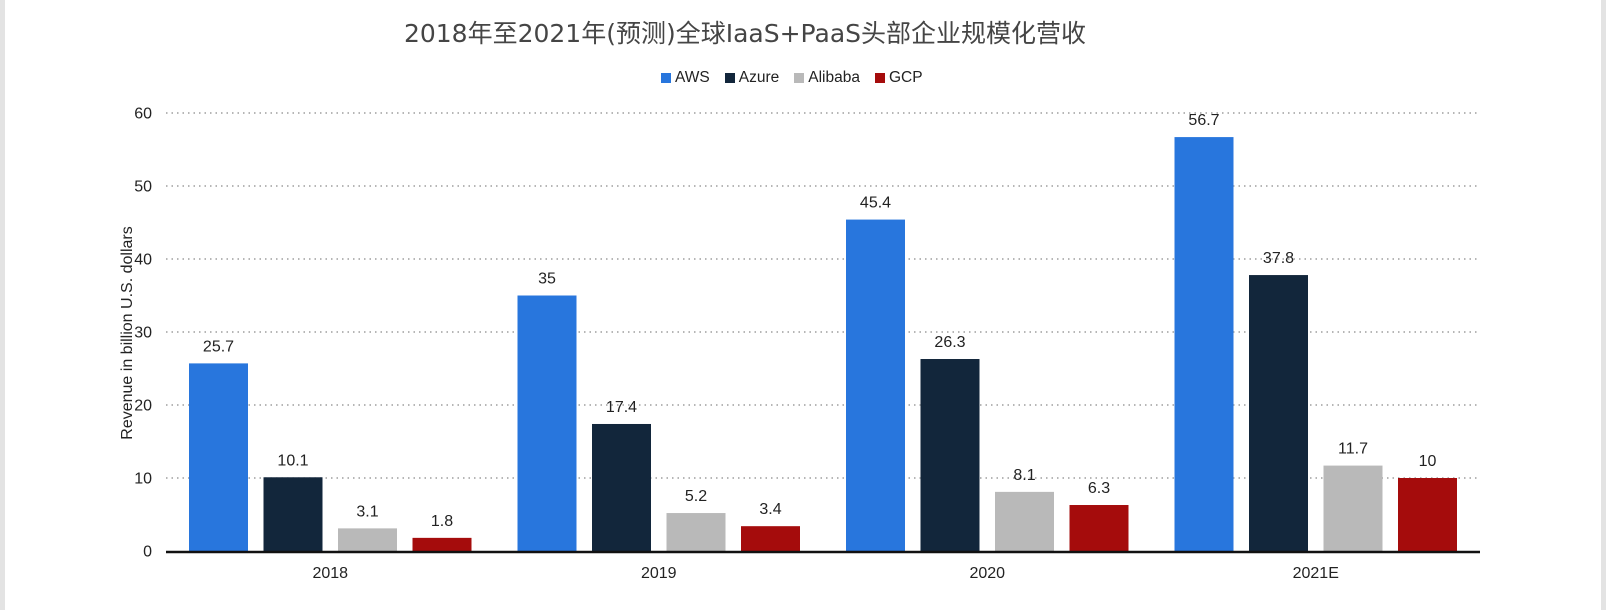 This screenshot has width=1606, height=610. I want to click on bar-gcp-2021e, so click(1427, 514).